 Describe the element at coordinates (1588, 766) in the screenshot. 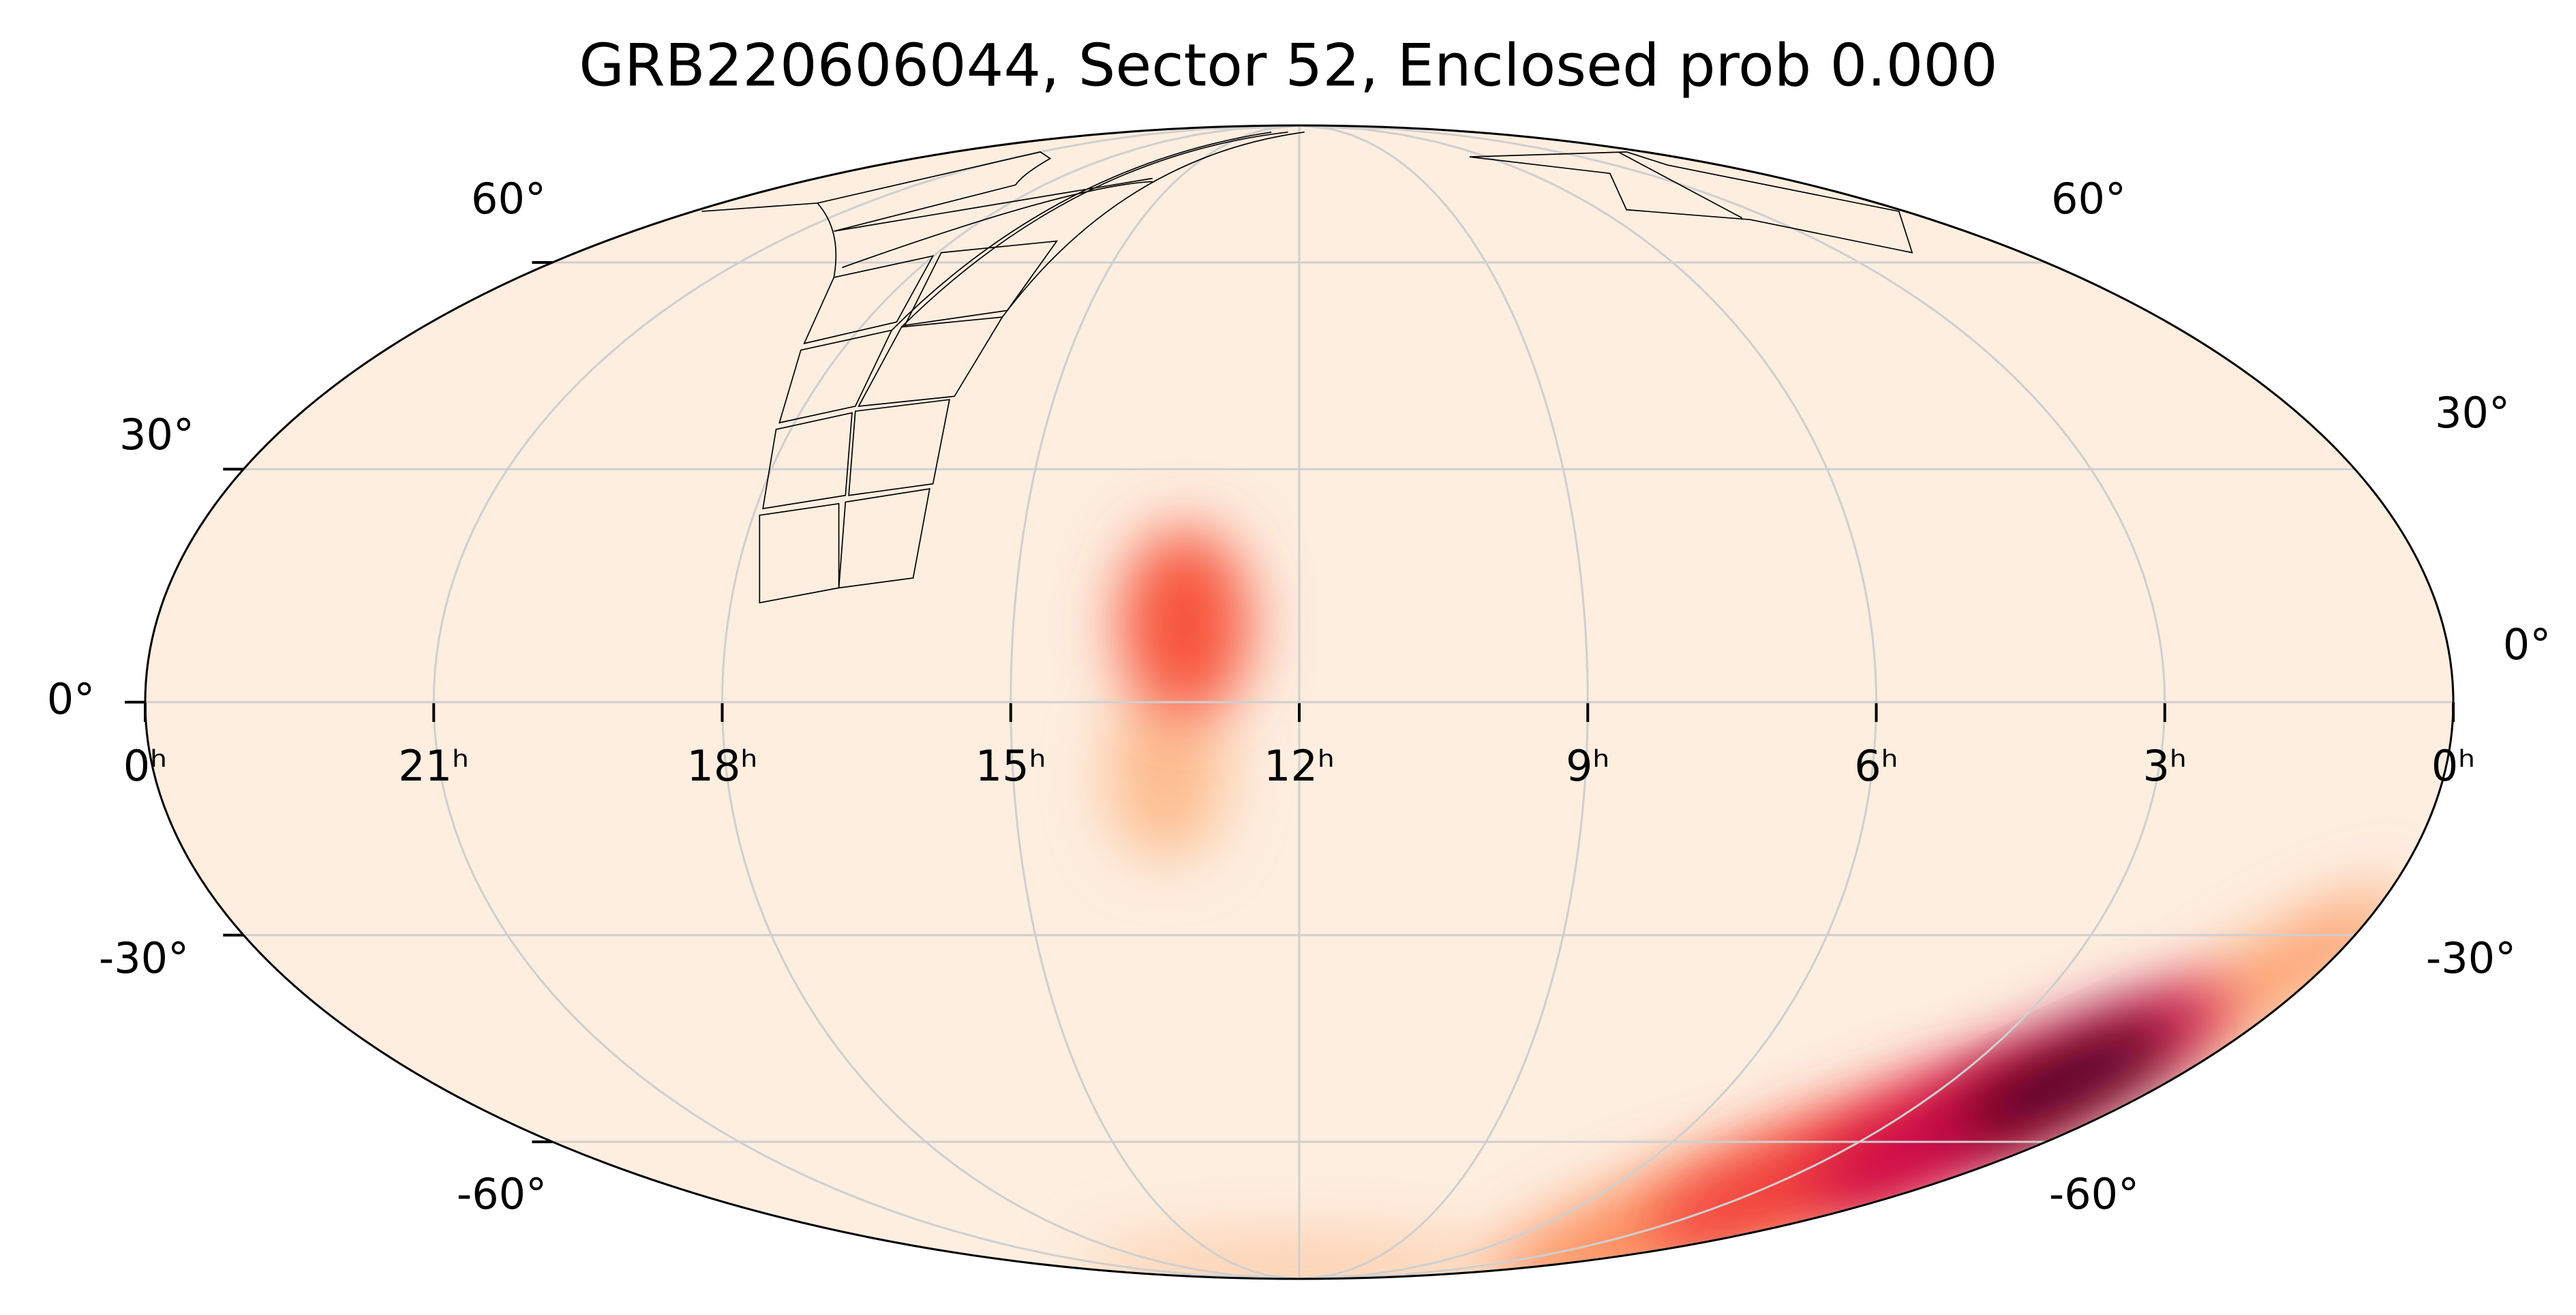

I see `x-tick-label: 9ʰ` at that location.